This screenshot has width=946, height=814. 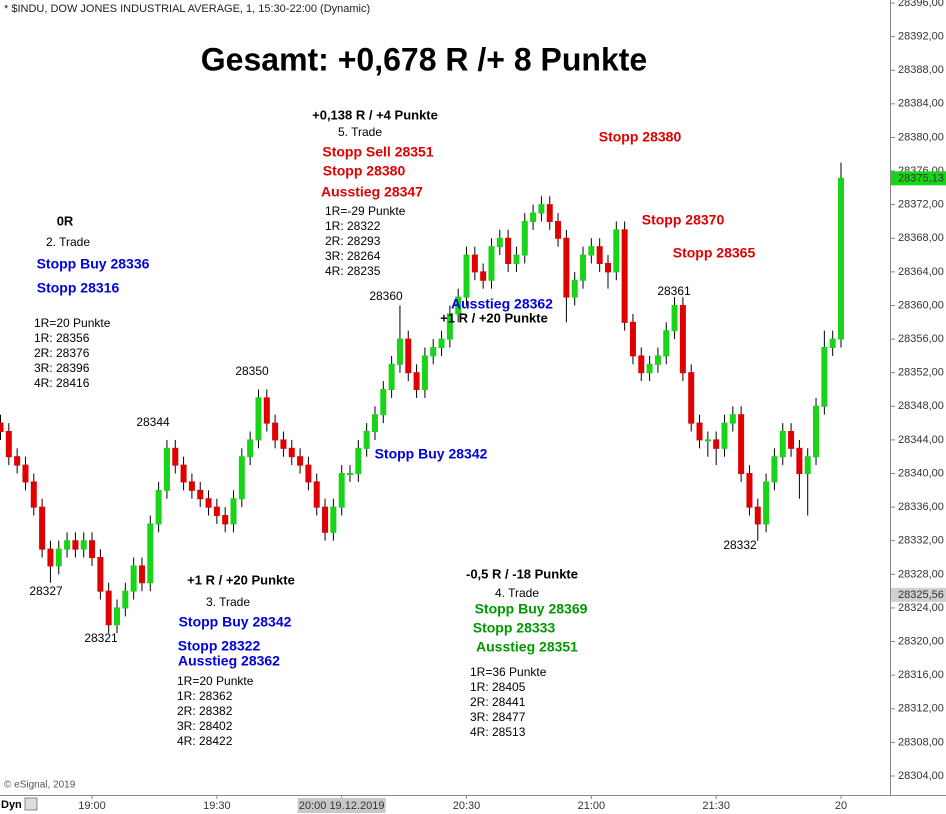 What do you see at coordinates (921, 70) in the screenshot?
I see `y-tick-label: 28388,00` at bounding box center [921, 70].